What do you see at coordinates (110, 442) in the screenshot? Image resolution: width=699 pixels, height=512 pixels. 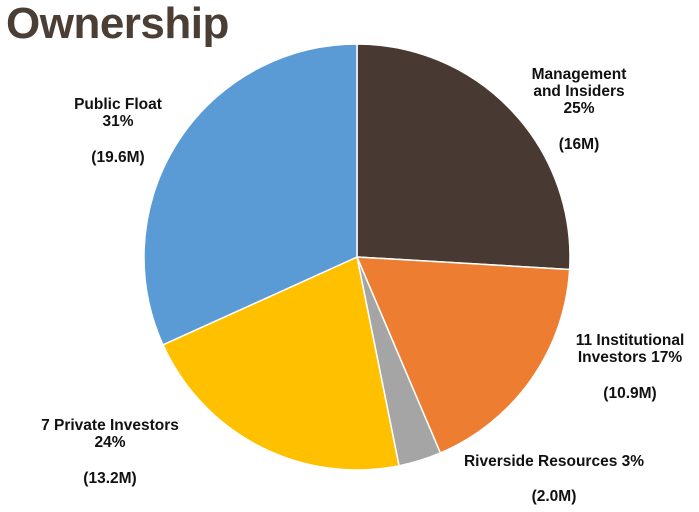 I see `slice-percent: 24%` at bounding box center [110, 442].